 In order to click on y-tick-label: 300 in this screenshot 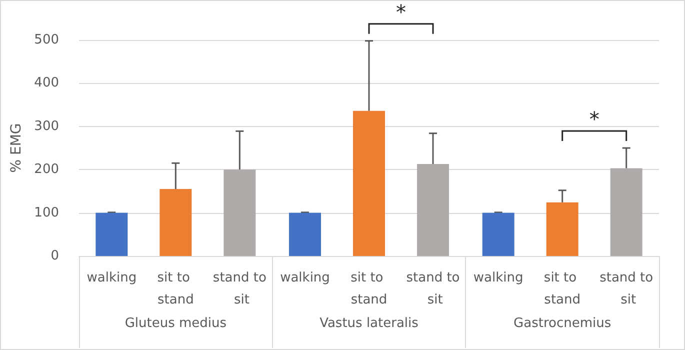, I will do `click(46, 126)`.